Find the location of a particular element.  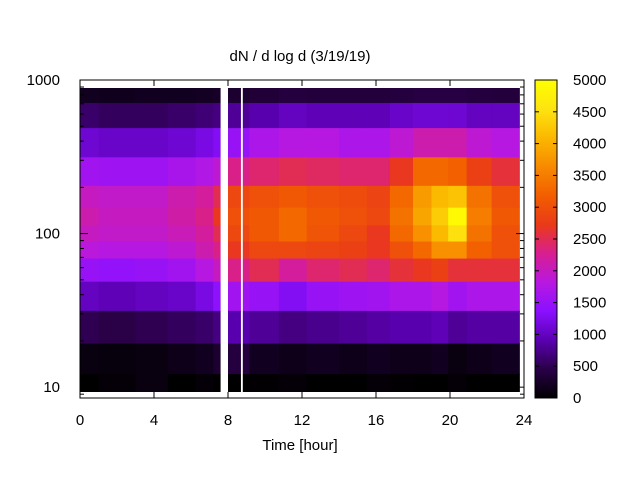

colorbar-tick-label: 5000 is located at coordinates (589, 80).